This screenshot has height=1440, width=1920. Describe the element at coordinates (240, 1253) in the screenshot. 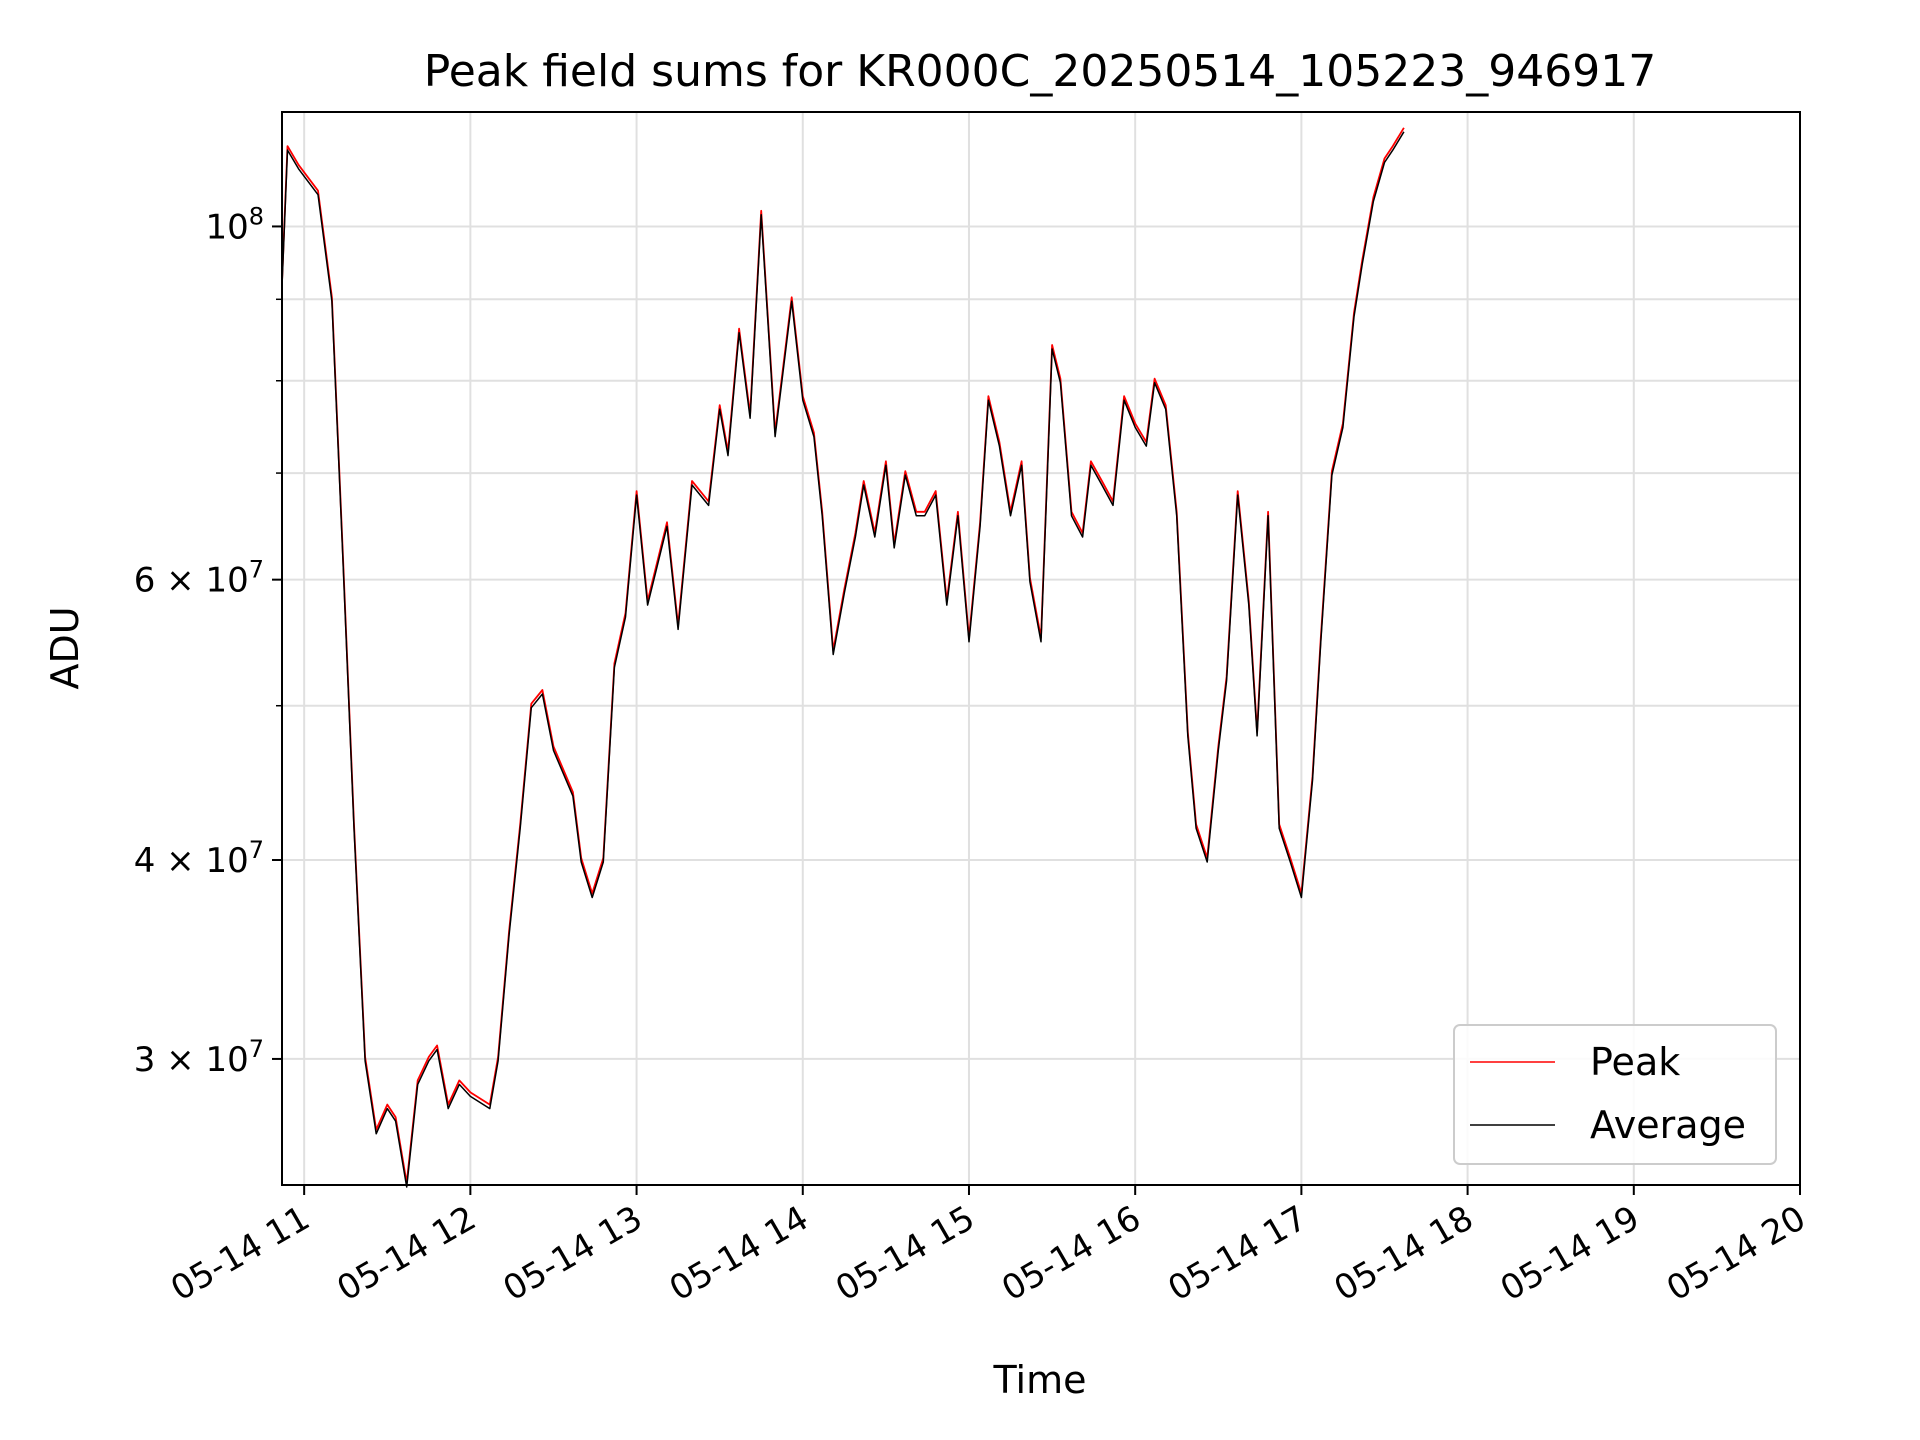

I see `x-tick-label: 05-14 11` at that location.